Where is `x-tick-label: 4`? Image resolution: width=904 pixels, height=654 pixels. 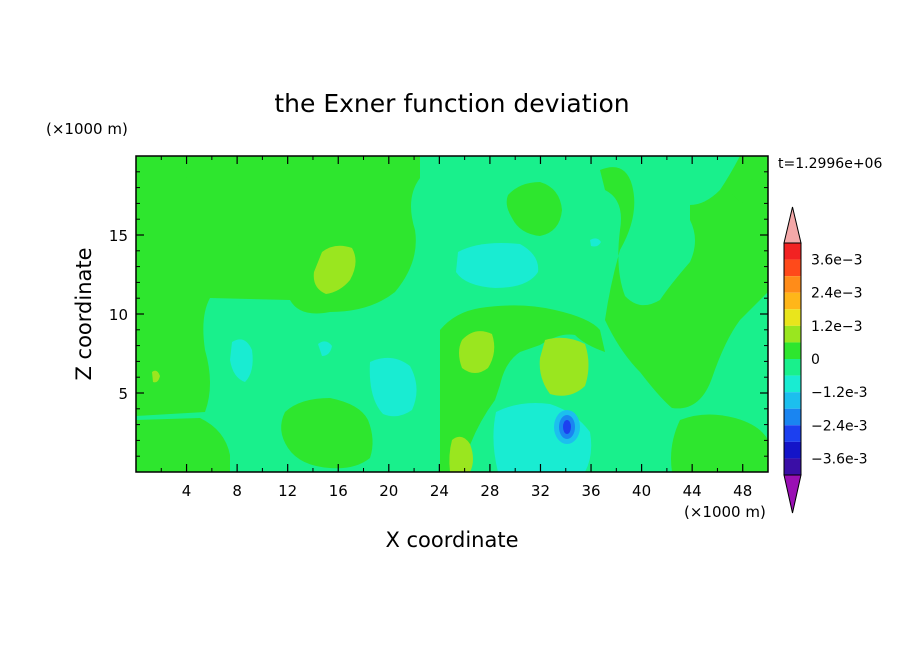 x-tick-label: 4 is located at coordinates (187, 491).